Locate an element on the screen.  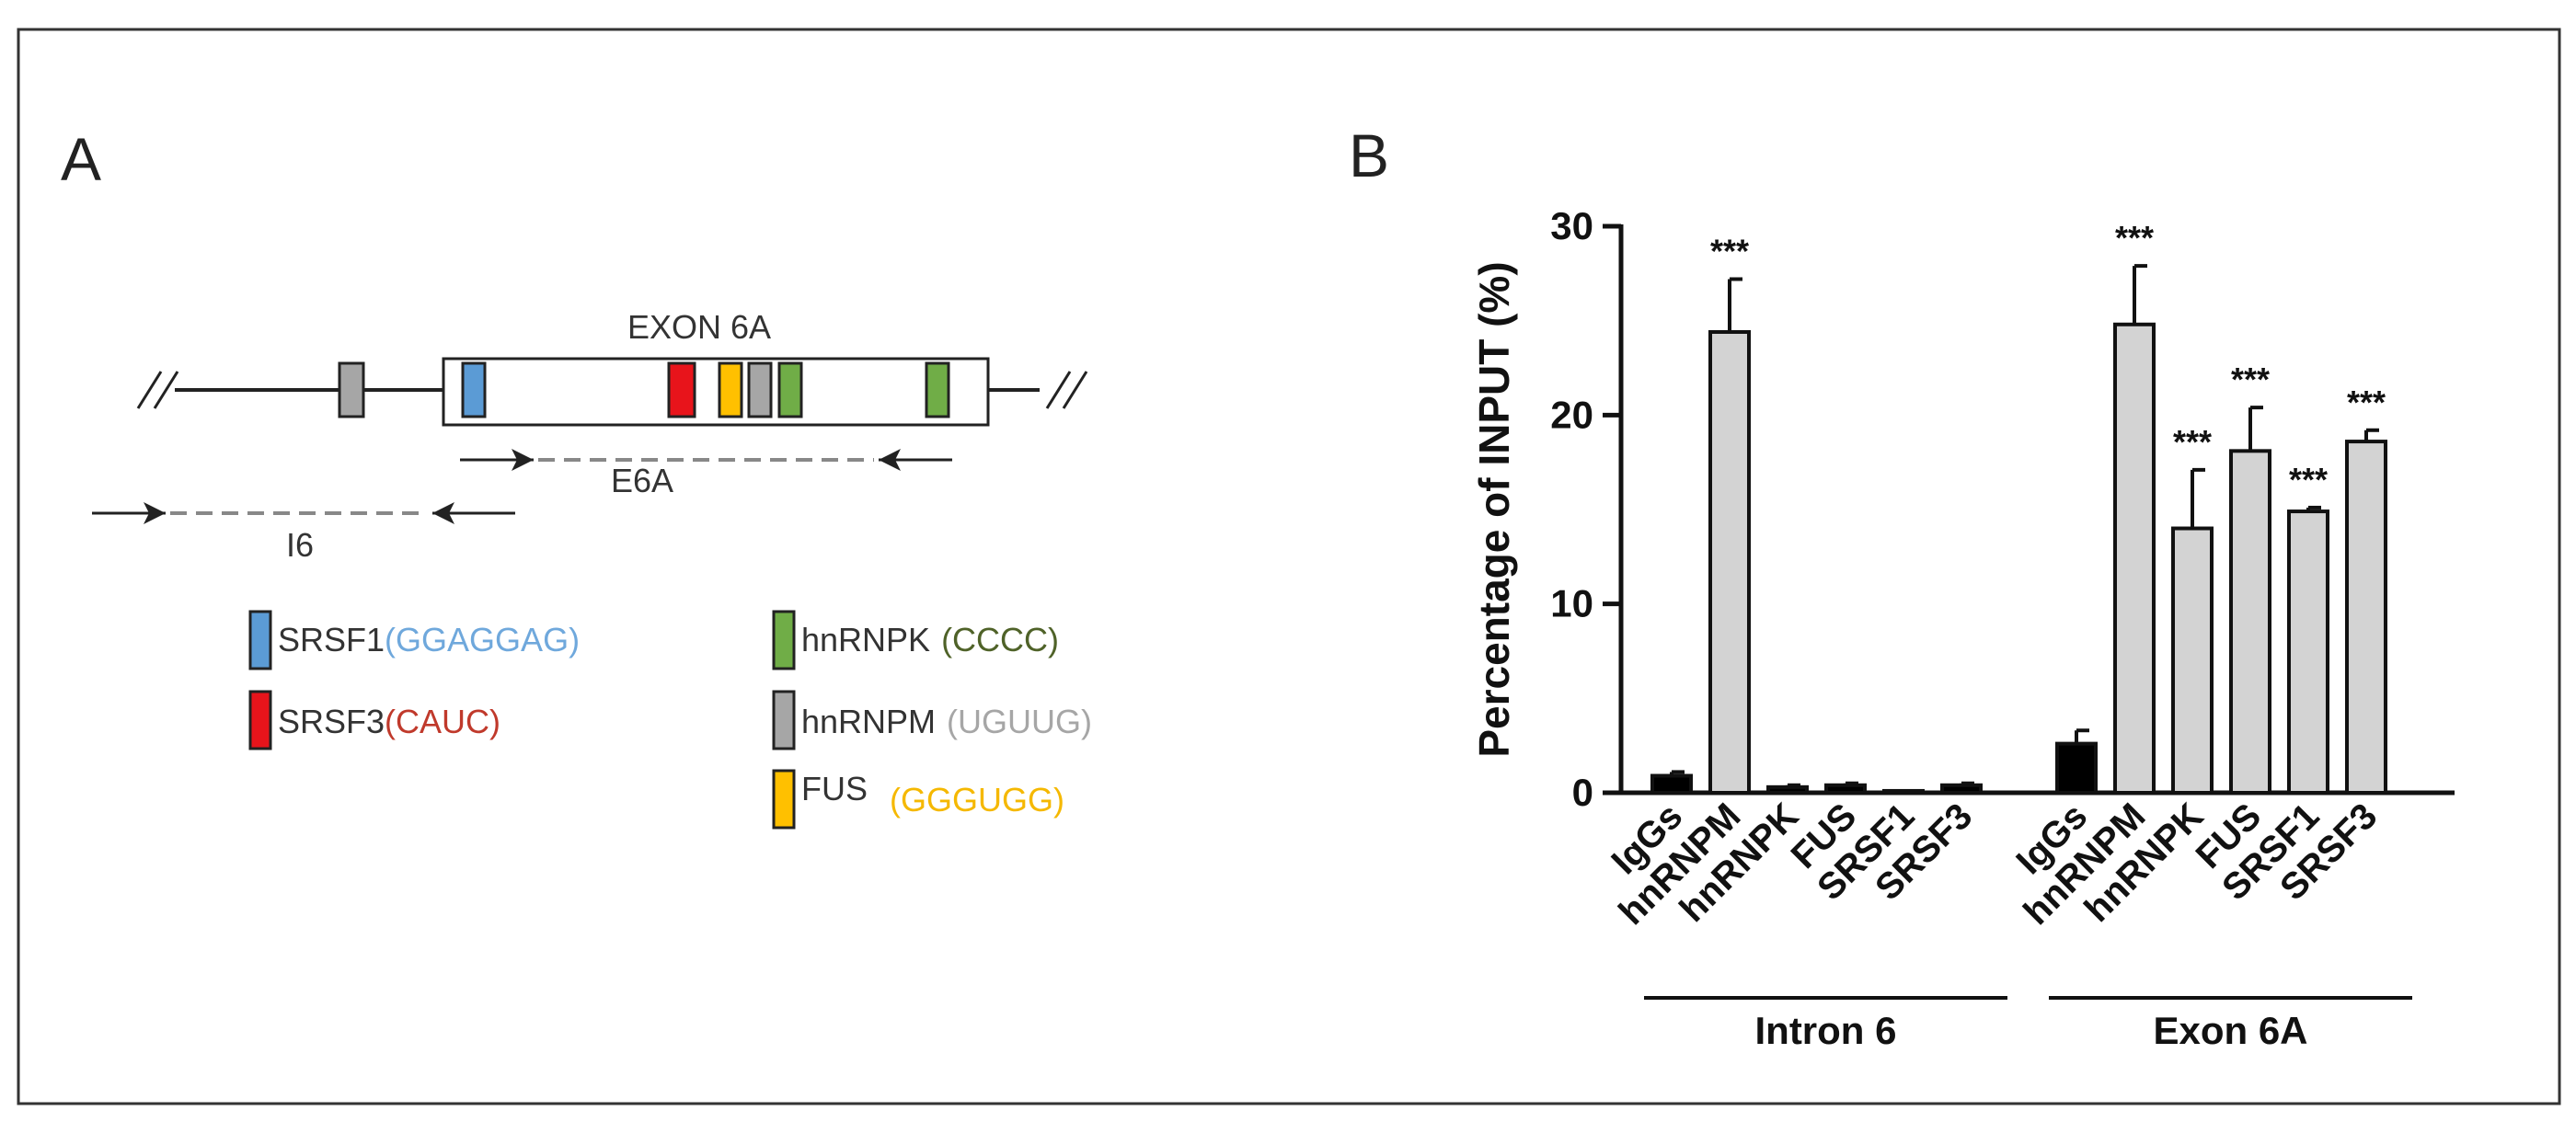
svg-text:hnRNPK(CCCC): hnRNPK (CCCC) is located at coordinates (930, 639).